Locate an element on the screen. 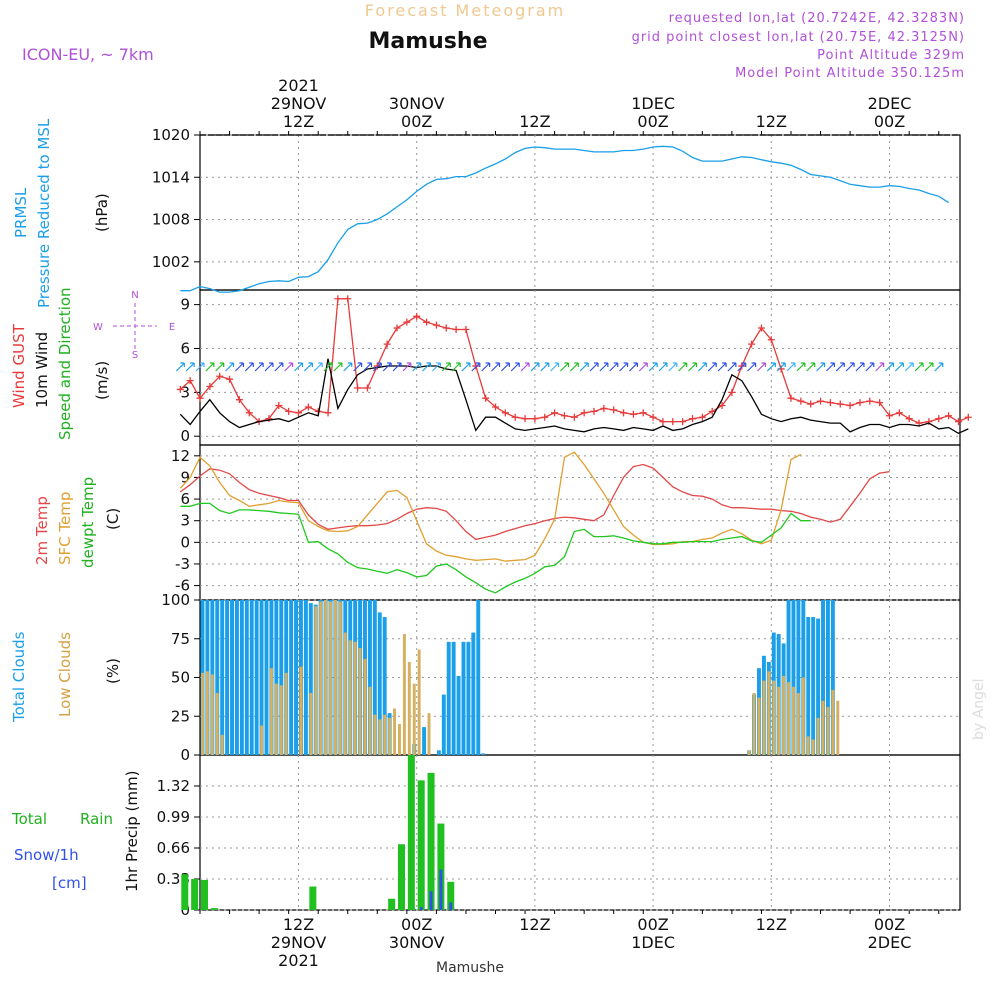 Image resolution: width=1000 pixels, height=1000 pixels. y-tick-label: 50 is located at coordinates (180, 678).